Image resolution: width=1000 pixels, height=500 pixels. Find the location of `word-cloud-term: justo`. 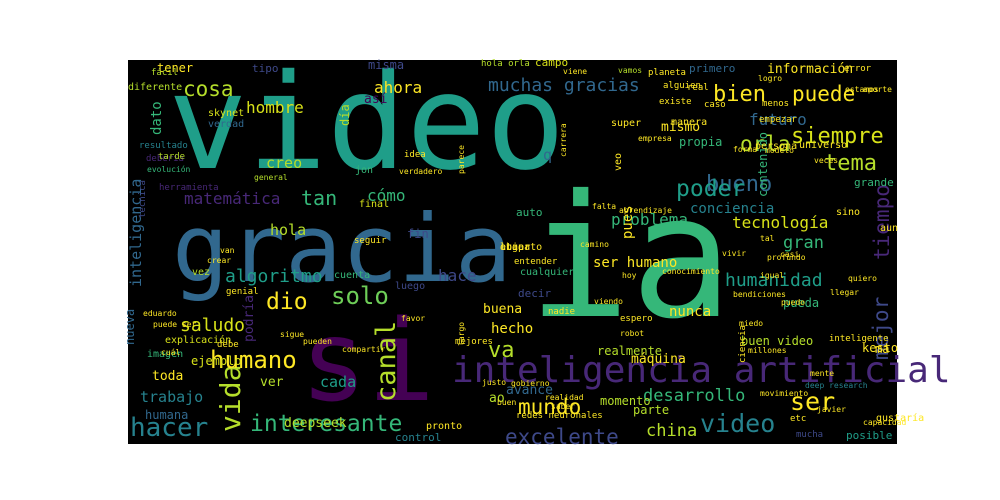

word-cloud-term: justo is located at coordinates (494, 382).